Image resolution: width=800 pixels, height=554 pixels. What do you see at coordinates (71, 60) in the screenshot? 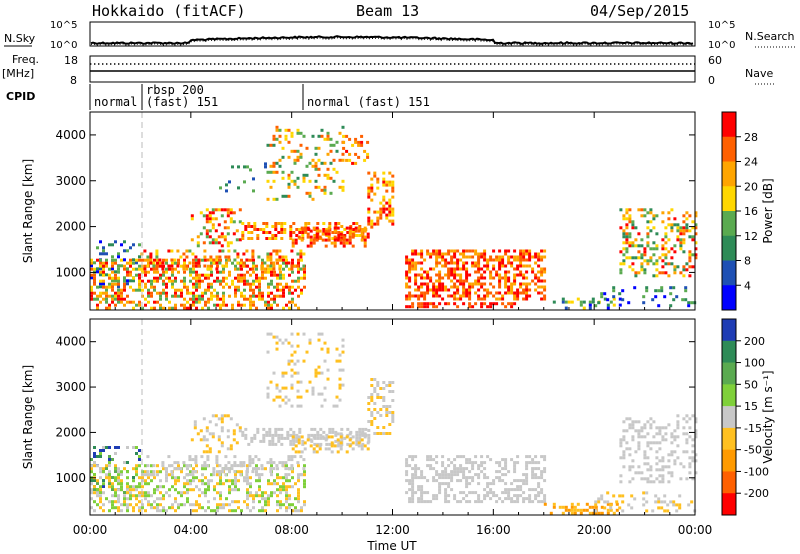
I see `freq-tick-hi: 18` at bounding box center [71, 60].